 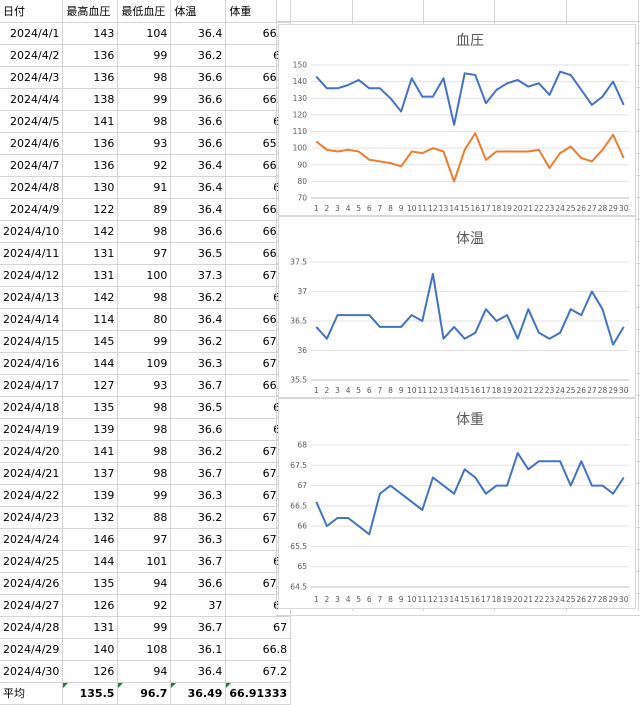 What do you see at coordinates (32, 187) in the screenshot?
I see `cell-date: 2024/4/8` at bounding box center [32, 187].